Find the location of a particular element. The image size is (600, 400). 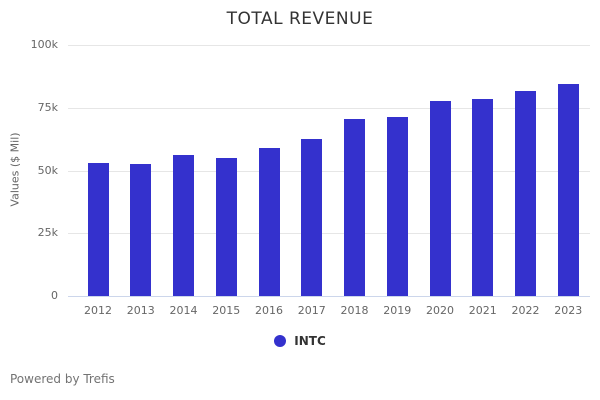

x-tick-label-2013: 2013 is located at coordinates (140, 310).